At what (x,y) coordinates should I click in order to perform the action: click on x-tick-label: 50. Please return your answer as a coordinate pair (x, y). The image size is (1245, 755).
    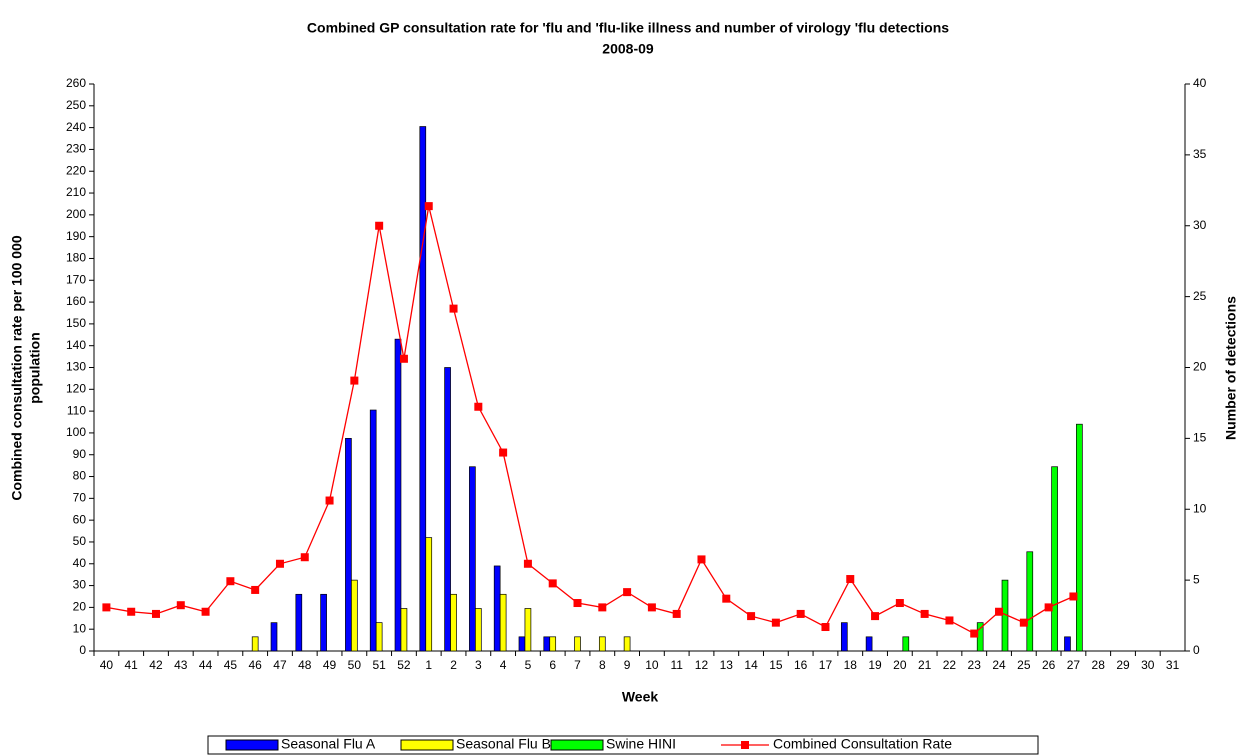
    Looking at the image, I should click on (355, 665).